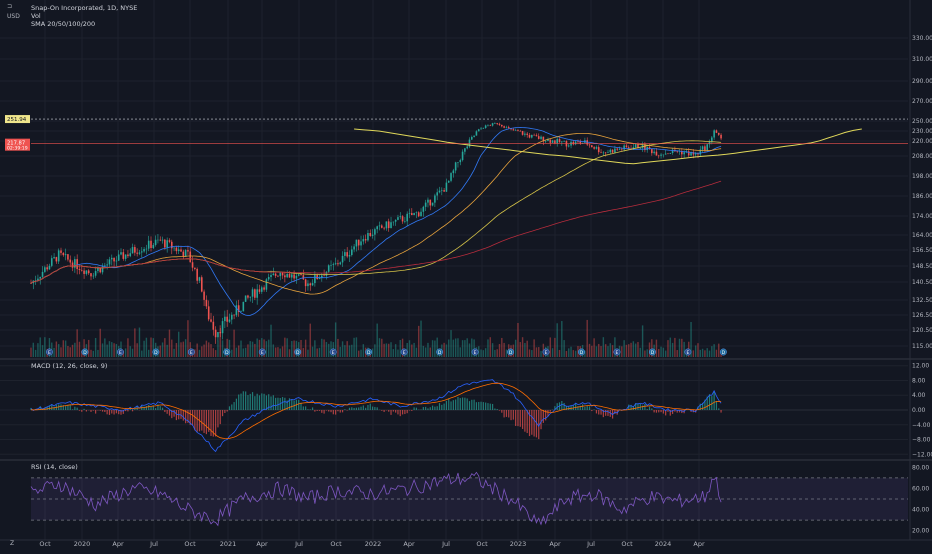  What do you see at coordinates (9, 6) in the screenshot?
I see `corner-top-icon: ⊐` at bounding box center [9, 6].